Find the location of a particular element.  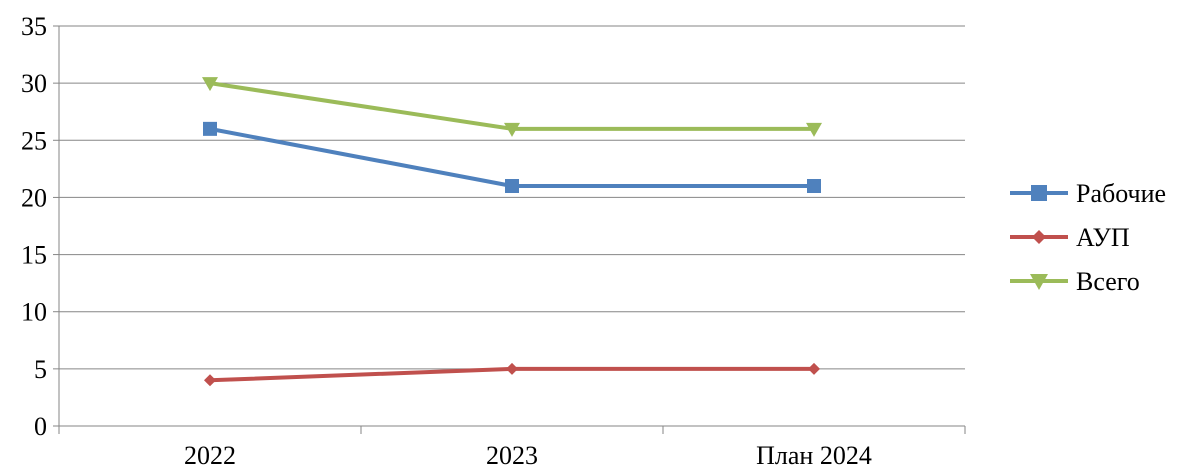

x-tick-label: План 2024 is located at coordinates (814, 455).